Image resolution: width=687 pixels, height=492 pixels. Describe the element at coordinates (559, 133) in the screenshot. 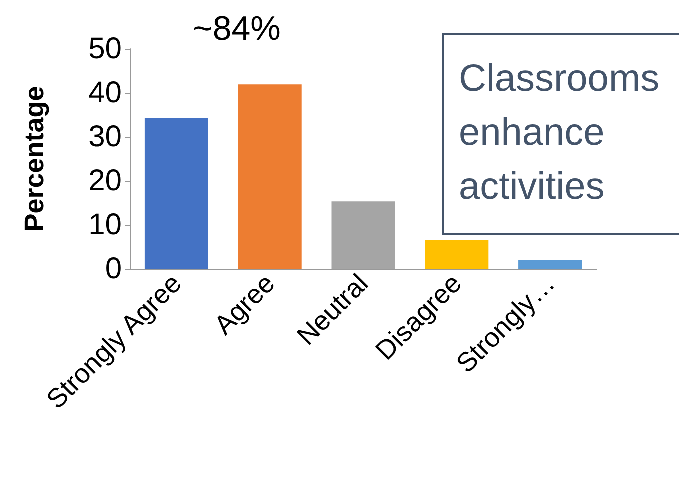

I see `annotation: Classrooms enhance activities` at that location.